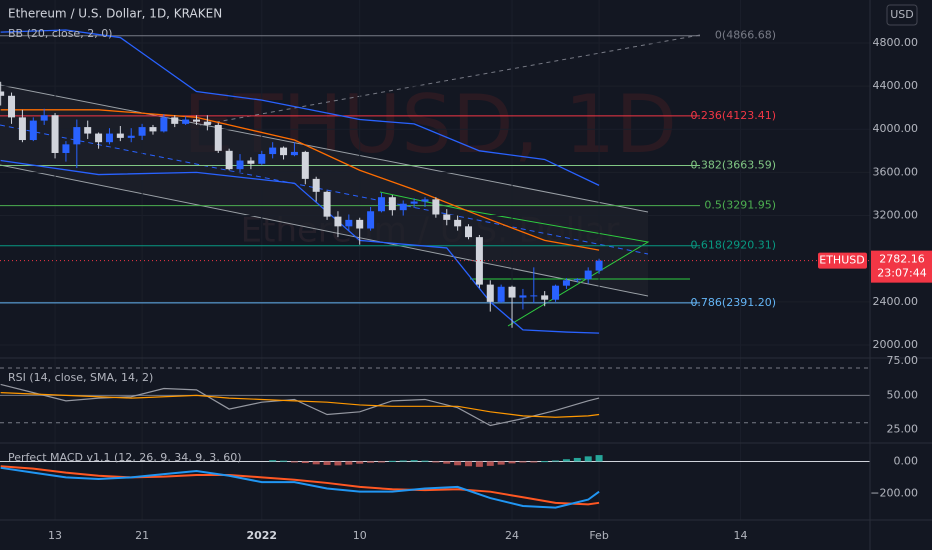 Image resolution: width=932 pixels, height=550 pixels. I want to click on rsi-ma-line, so click(300, 405).